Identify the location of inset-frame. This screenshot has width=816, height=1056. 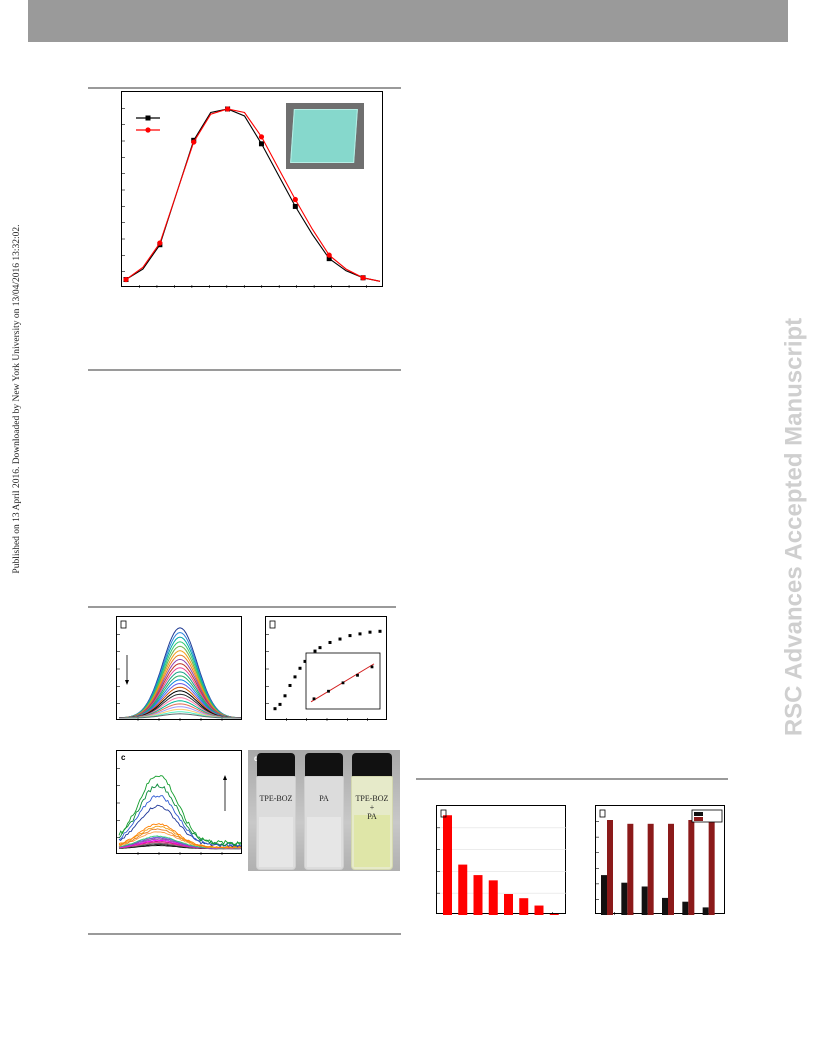
(343, 681).